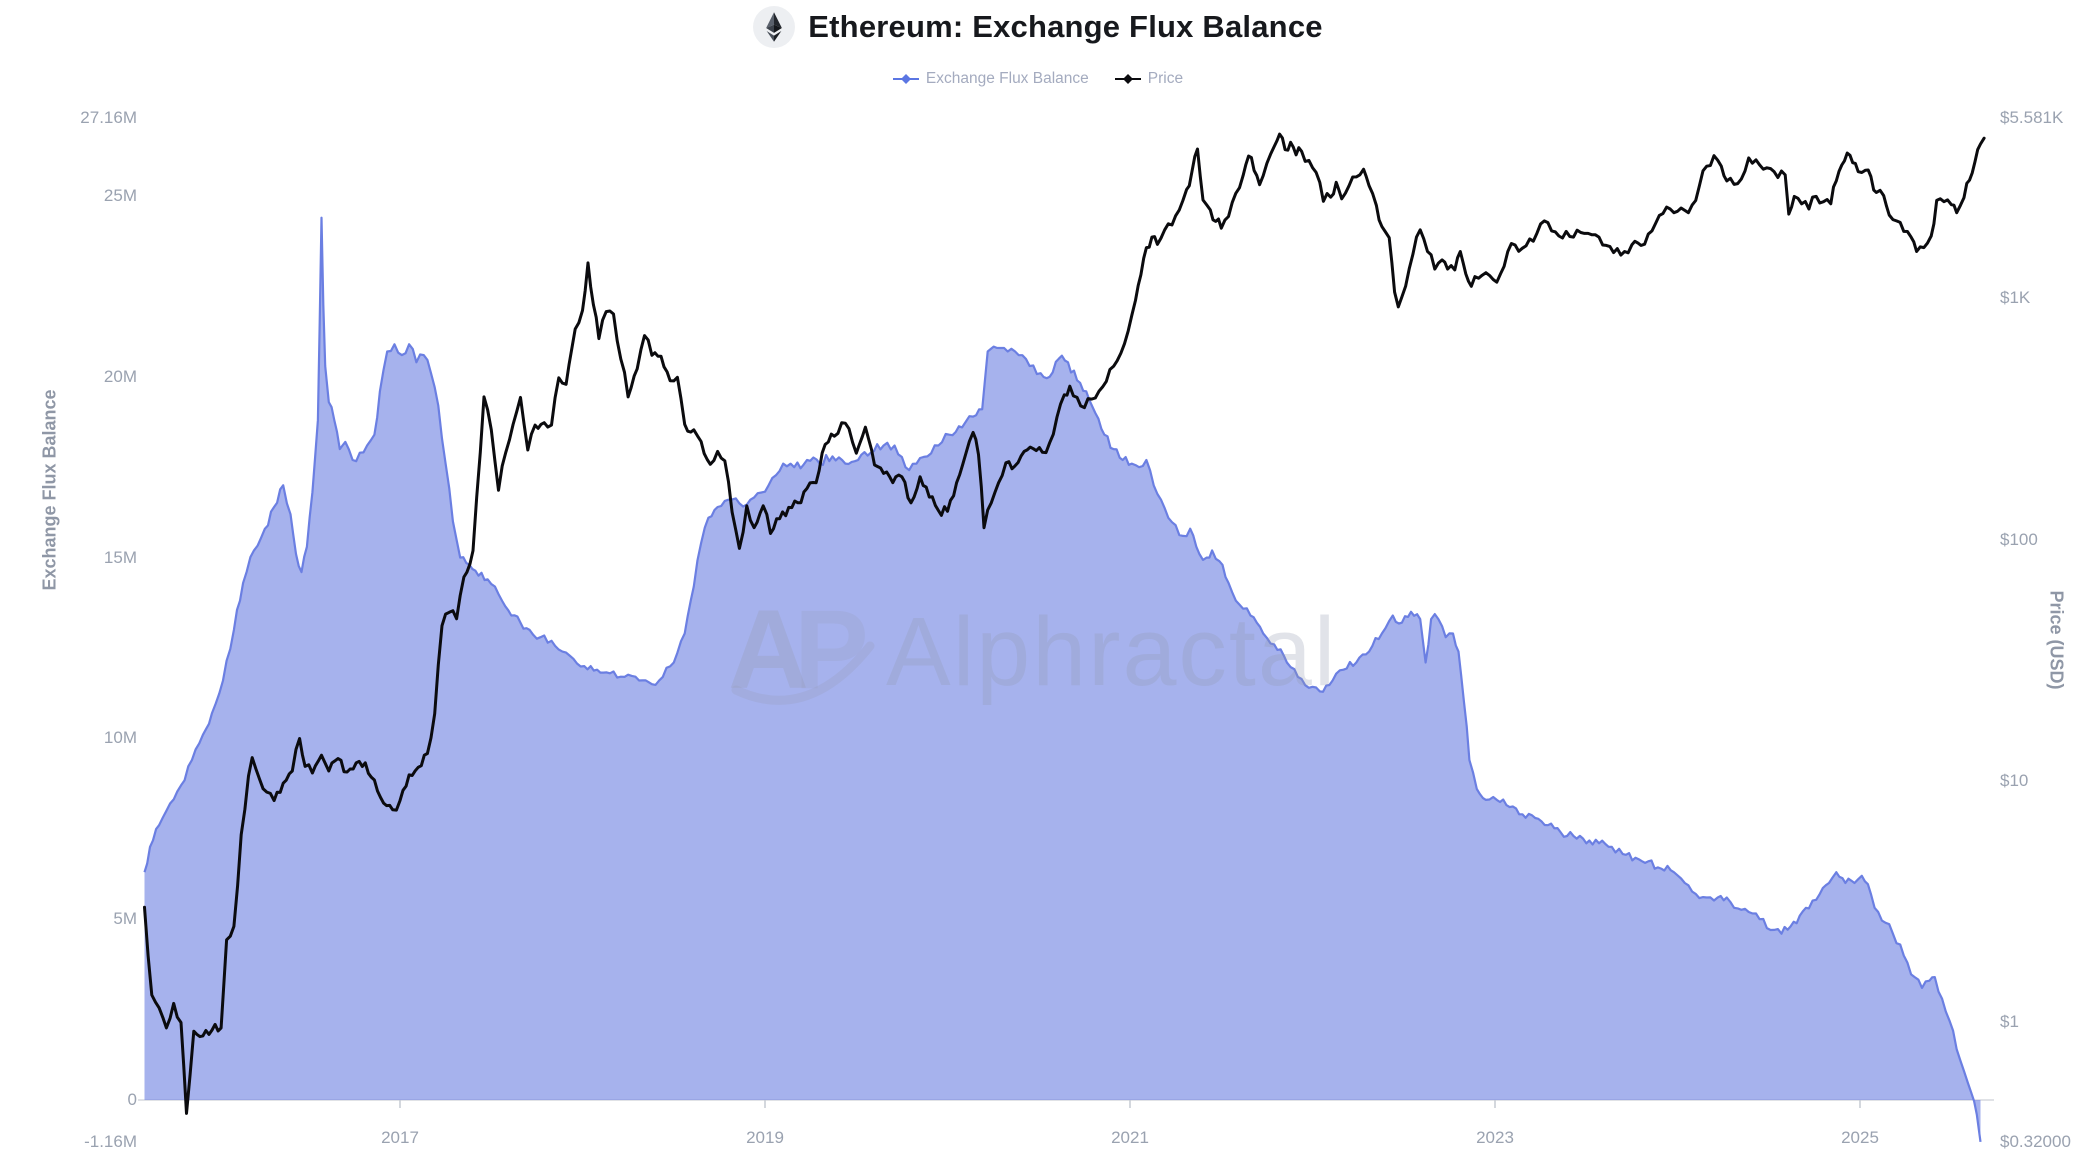  What do you see at coordinates (905, 79) in the screenshot?
I see `flux-legend-marker-icon` at bounding box center [905, 79].